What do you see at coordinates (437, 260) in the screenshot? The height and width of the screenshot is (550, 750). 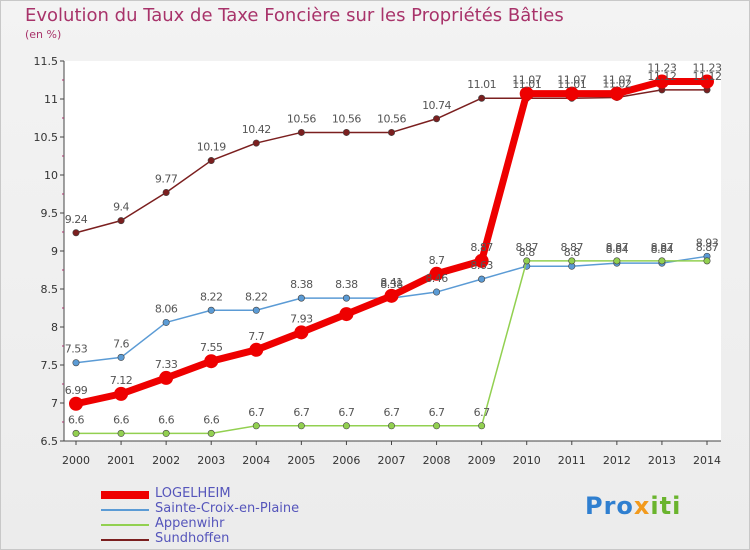 I see `data-label: 8.7` at bounding box center [437, 260].